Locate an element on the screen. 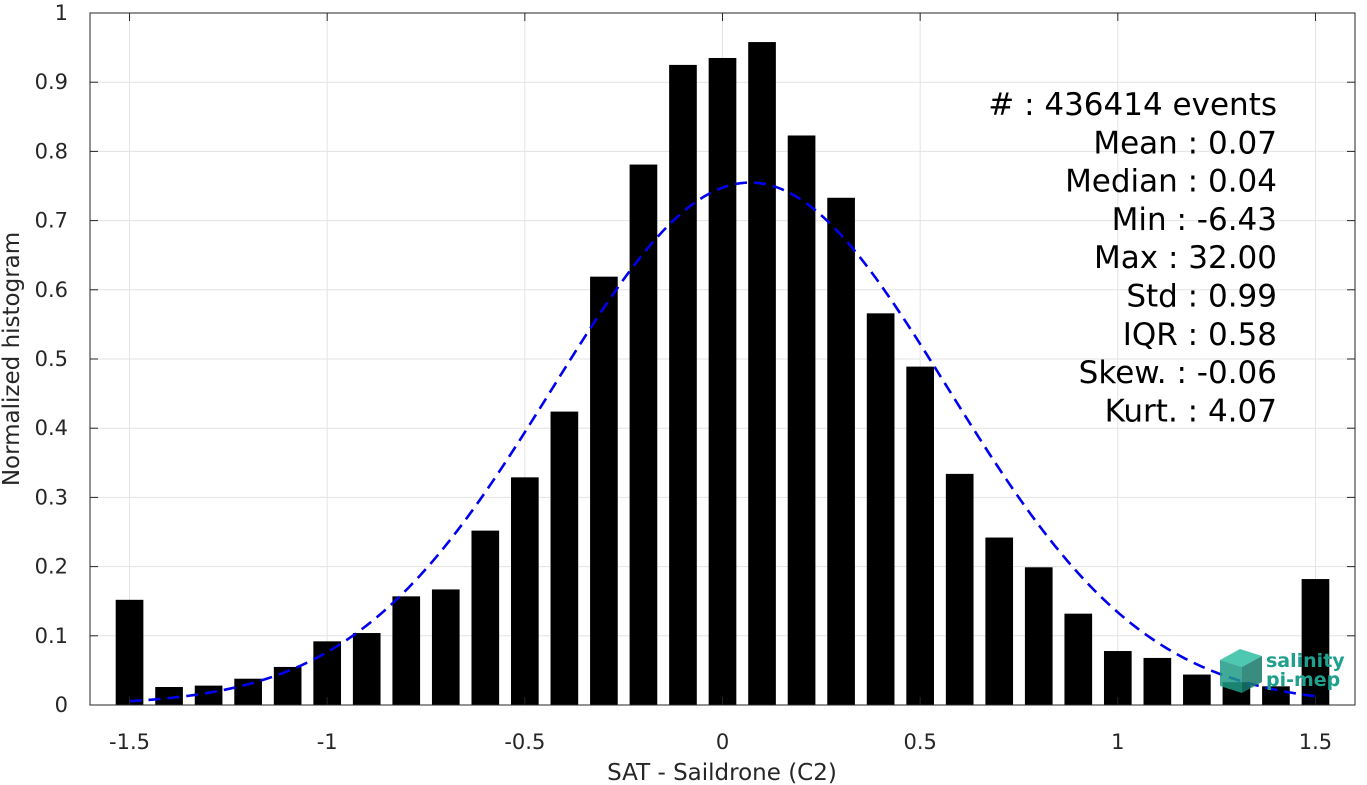  stat-line: Median : 0.04 is located at coordinates (1171, 182).